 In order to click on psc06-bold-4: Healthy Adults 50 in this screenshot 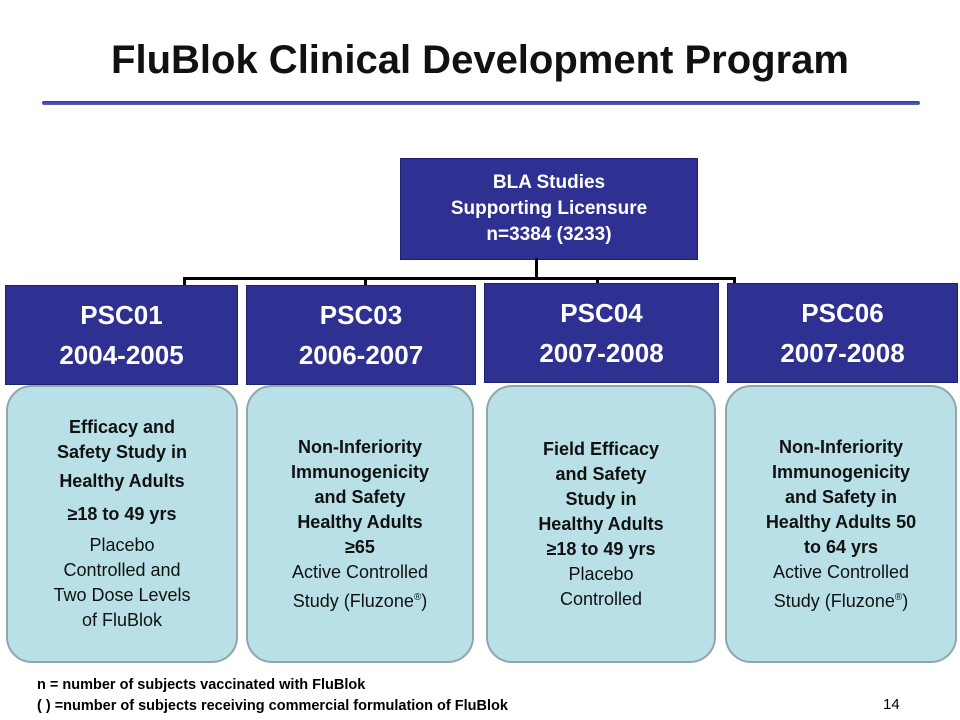, I will do `click(841, 521)`.